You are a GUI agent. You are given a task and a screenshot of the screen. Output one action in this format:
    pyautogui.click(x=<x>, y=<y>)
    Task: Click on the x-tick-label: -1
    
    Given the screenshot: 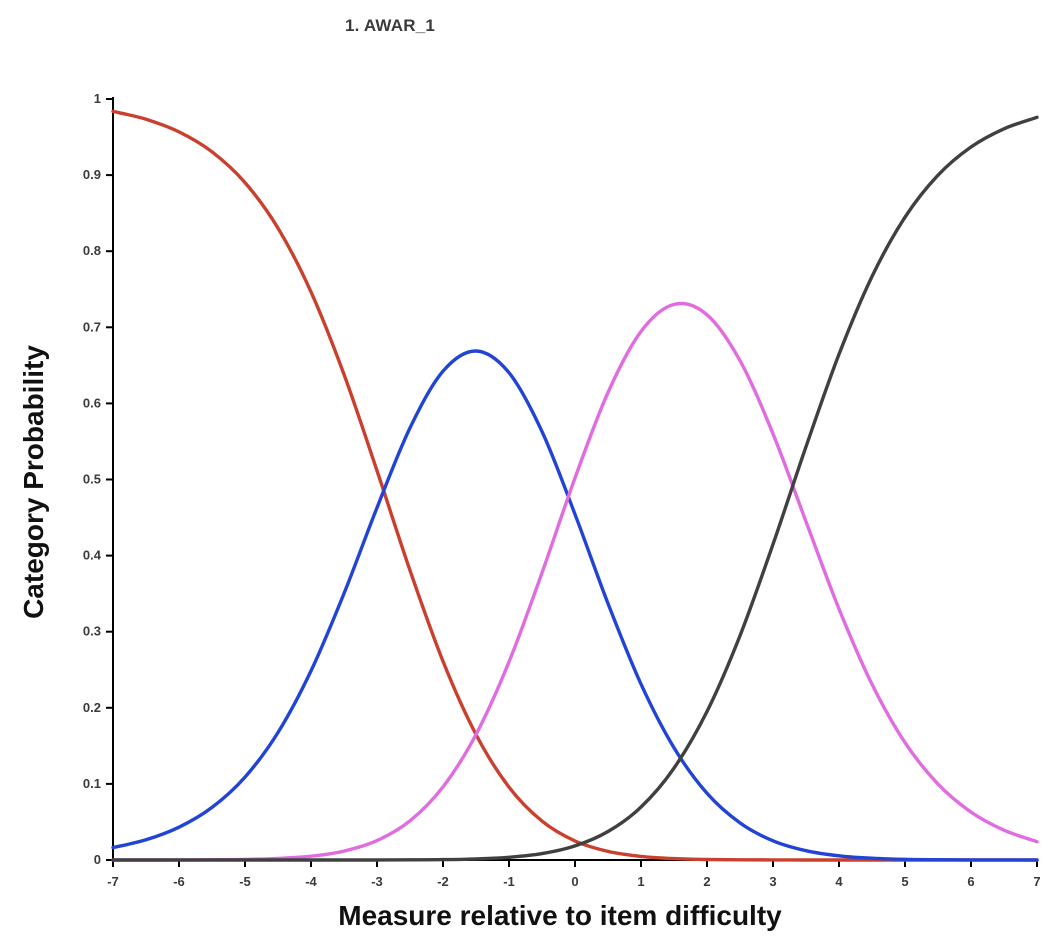 What is the action you would take?
    pyautogui.click(x=509, y=881)
    